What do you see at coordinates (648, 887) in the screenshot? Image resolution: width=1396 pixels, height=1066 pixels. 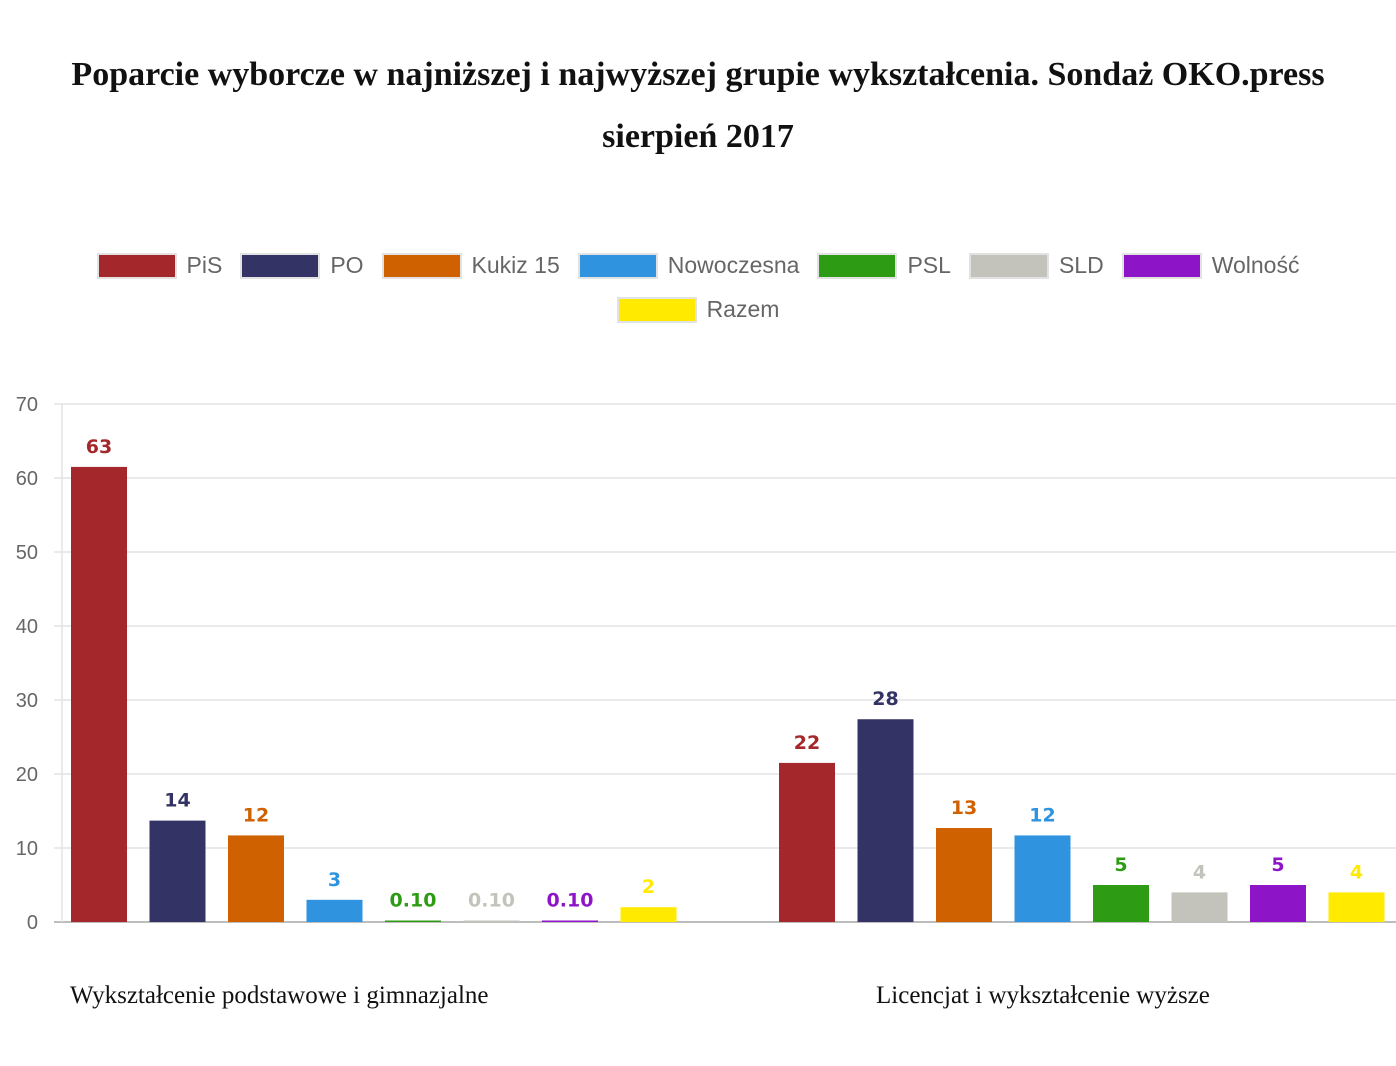 I see `bar-value-label: 2` at bounding box center [648, 887].